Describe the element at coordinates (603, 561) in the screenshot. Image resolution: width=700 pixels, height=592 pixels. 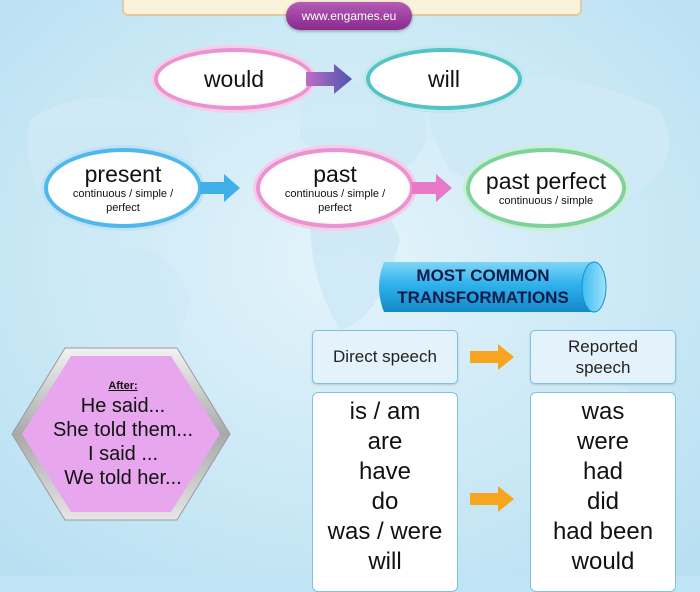
I see `reported-item: would` at that location.